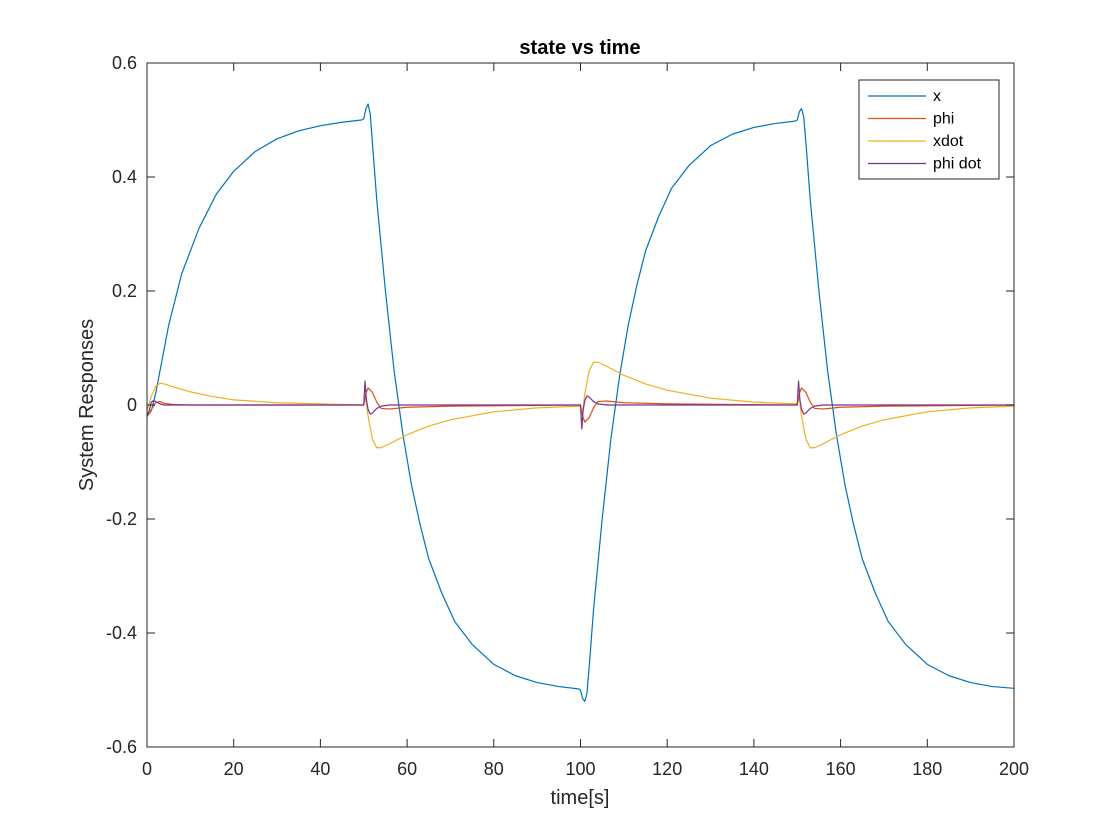 This screenshot has width=1120, height=840. I want to click on legend-label-phi: phi, so click(943, 119).